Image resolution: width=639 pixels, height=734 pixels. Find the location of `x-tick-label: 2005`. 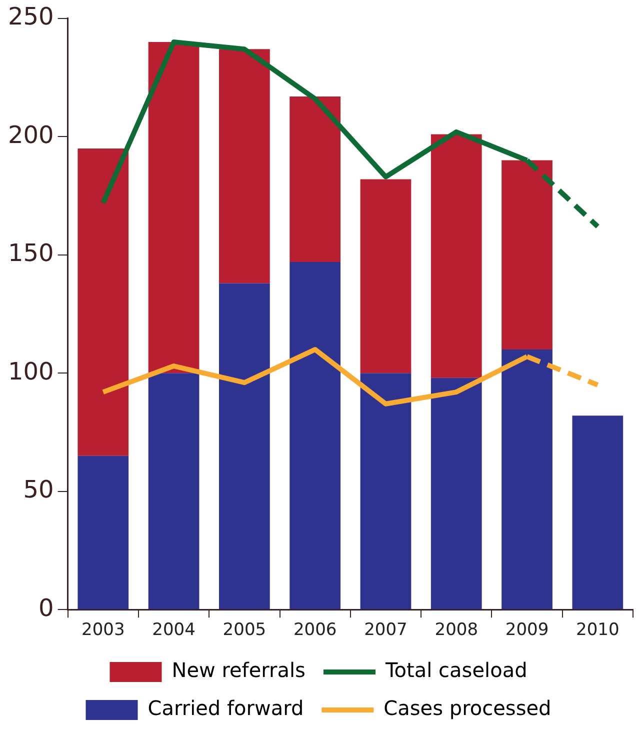

x-tick-label: 2005 is located at coordinates (244, 630).